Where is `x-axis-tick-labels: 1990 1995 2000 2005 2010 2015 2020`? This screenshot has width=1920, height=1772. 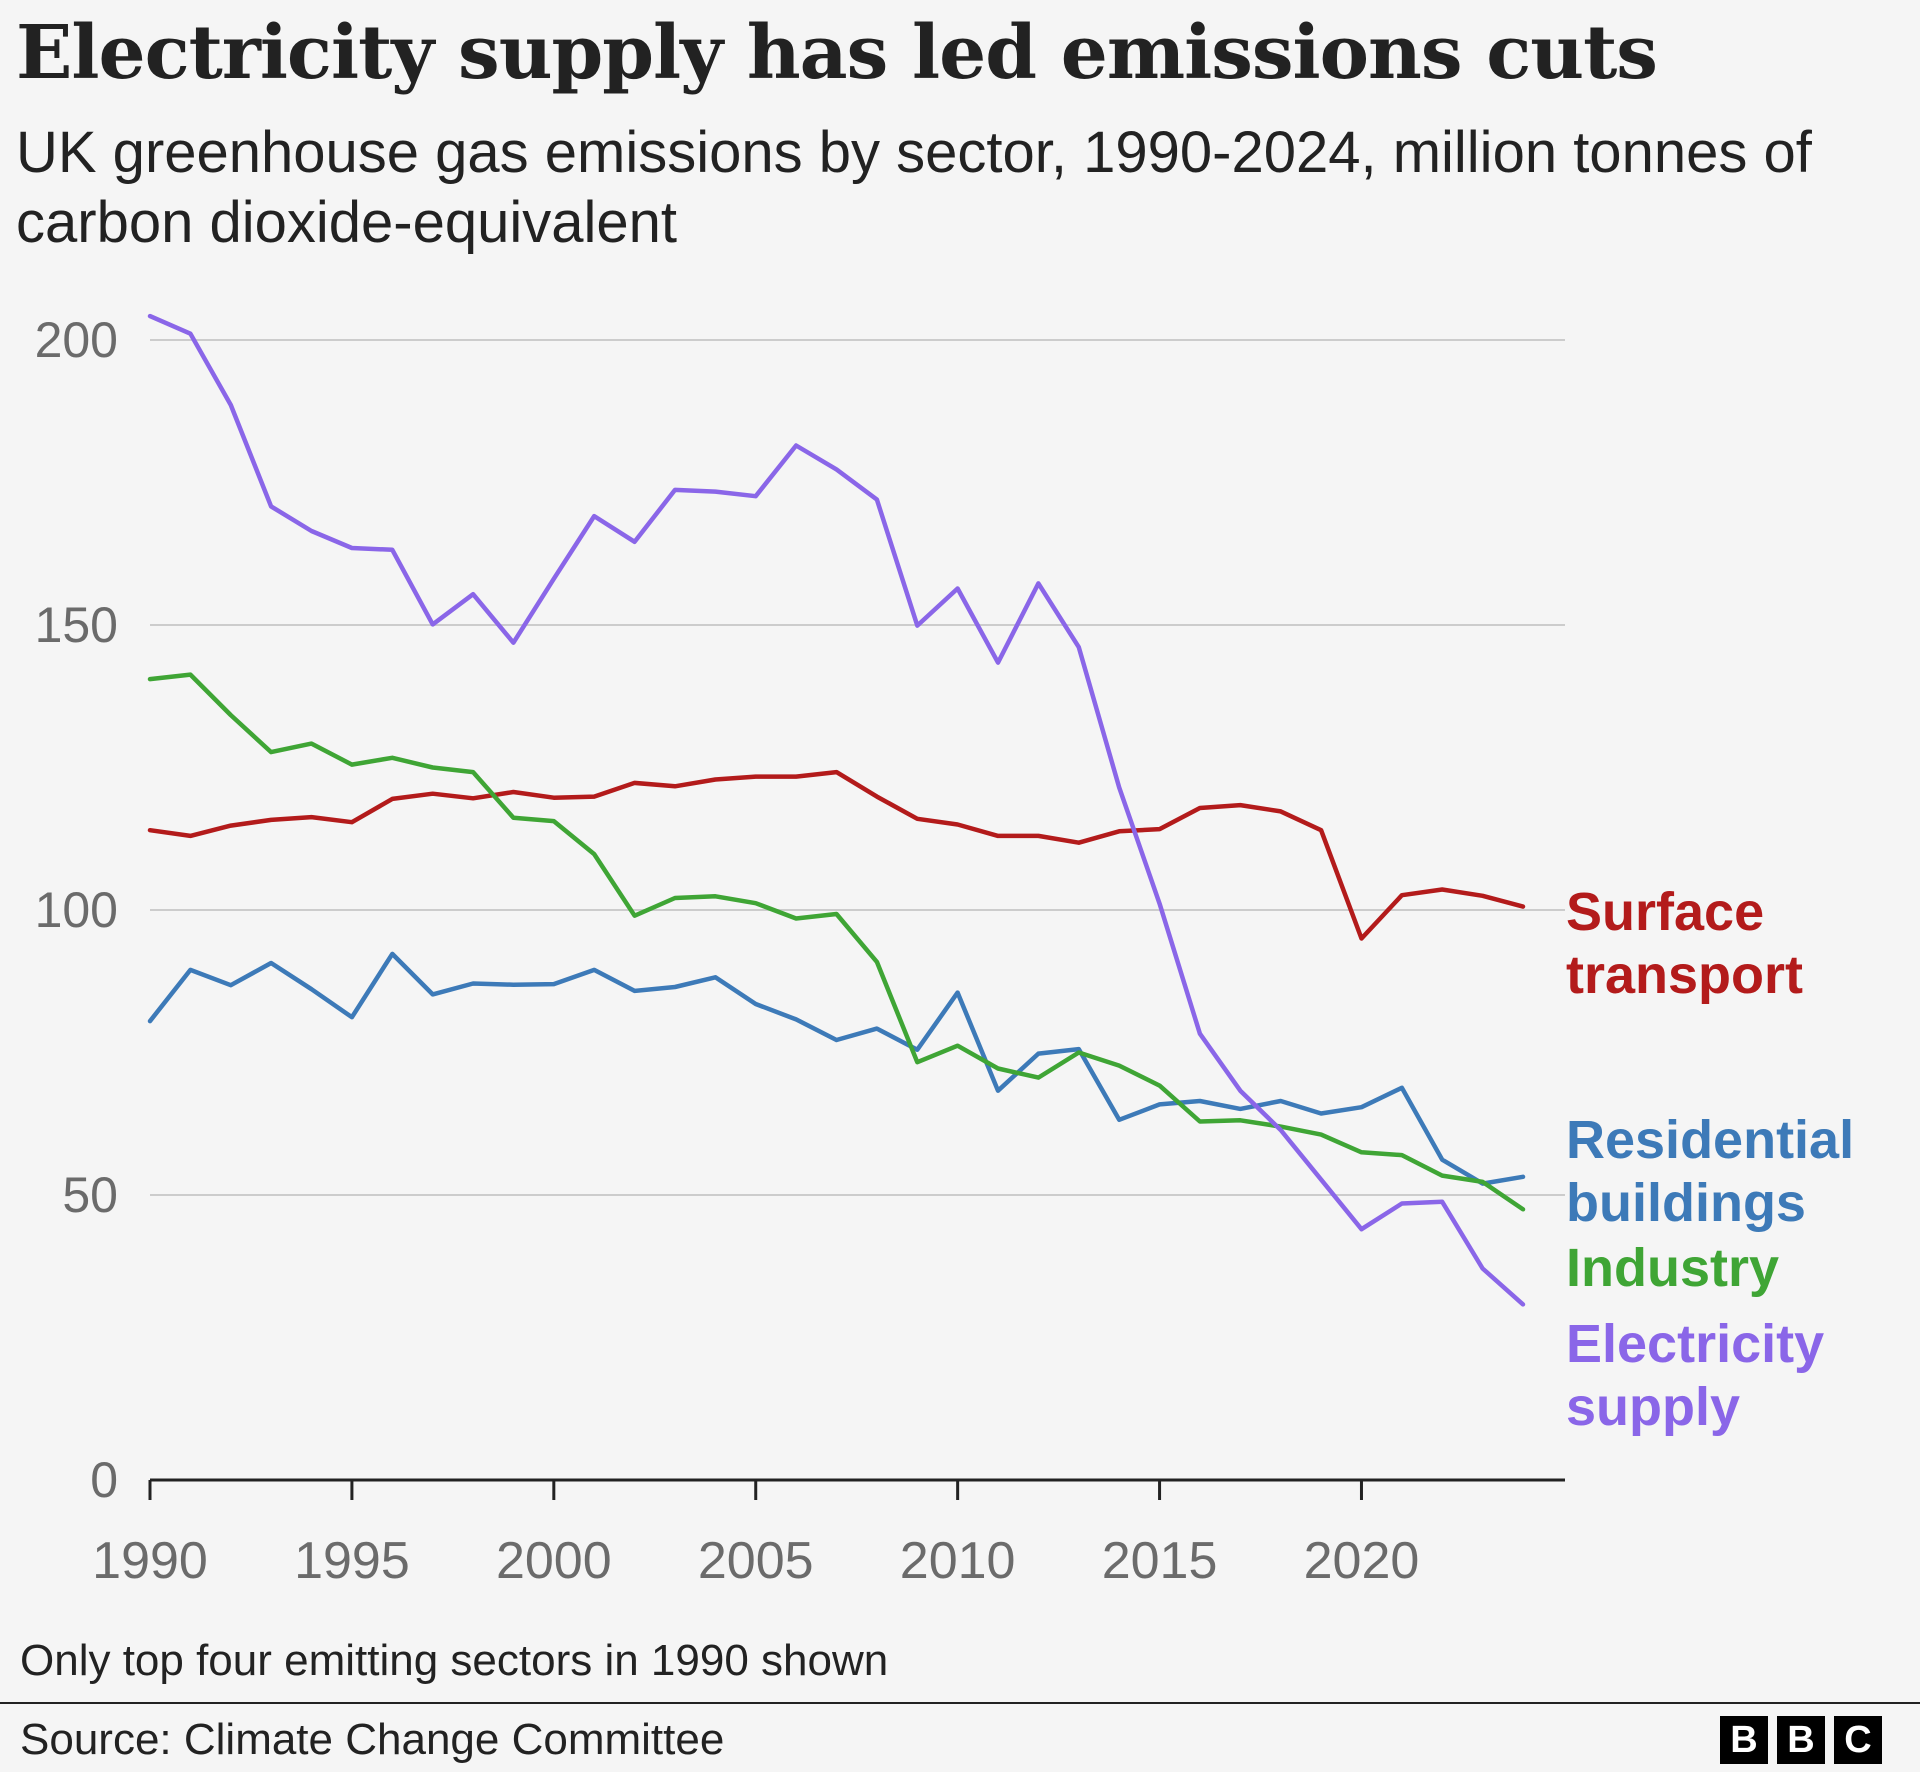 x-axis-tick-labels: 1990 1995 2000 2005 2010 2015 2020 is located at coordinates (755, 1561).